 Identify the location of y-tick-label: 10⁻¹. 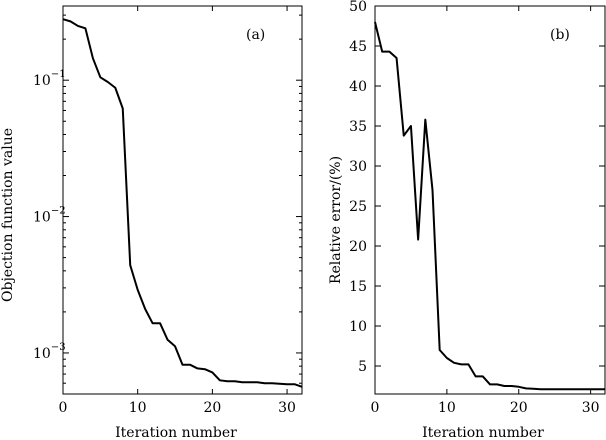
(49, 79).